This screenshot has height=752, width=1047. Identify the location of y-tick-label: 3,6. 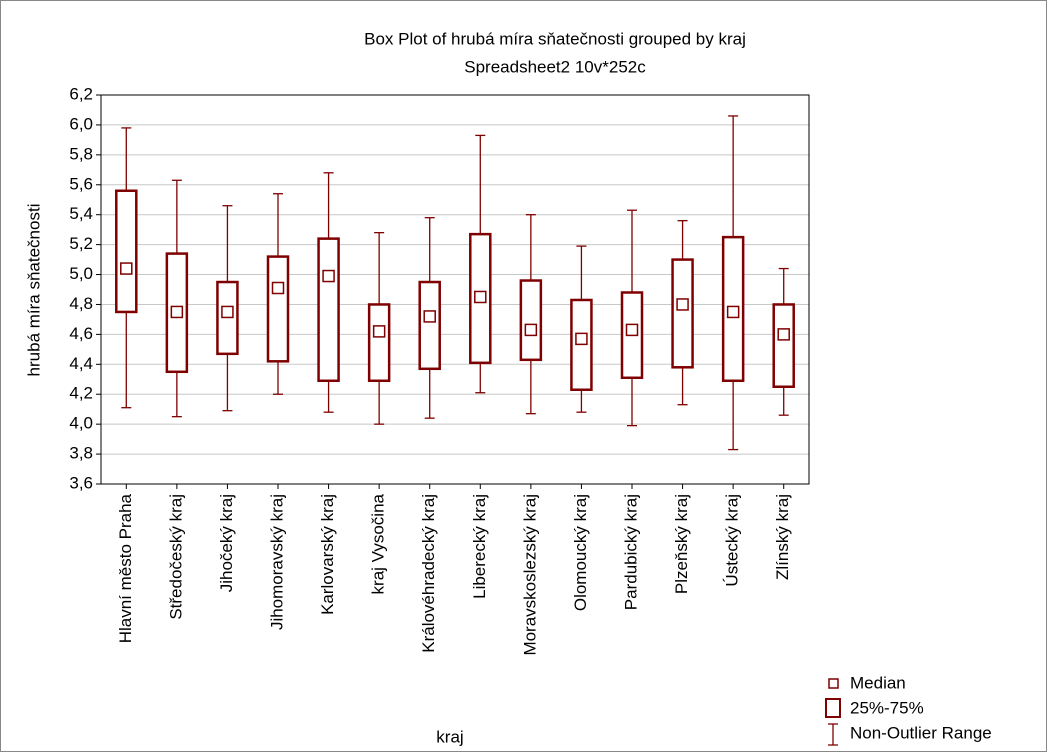
(81, 482).